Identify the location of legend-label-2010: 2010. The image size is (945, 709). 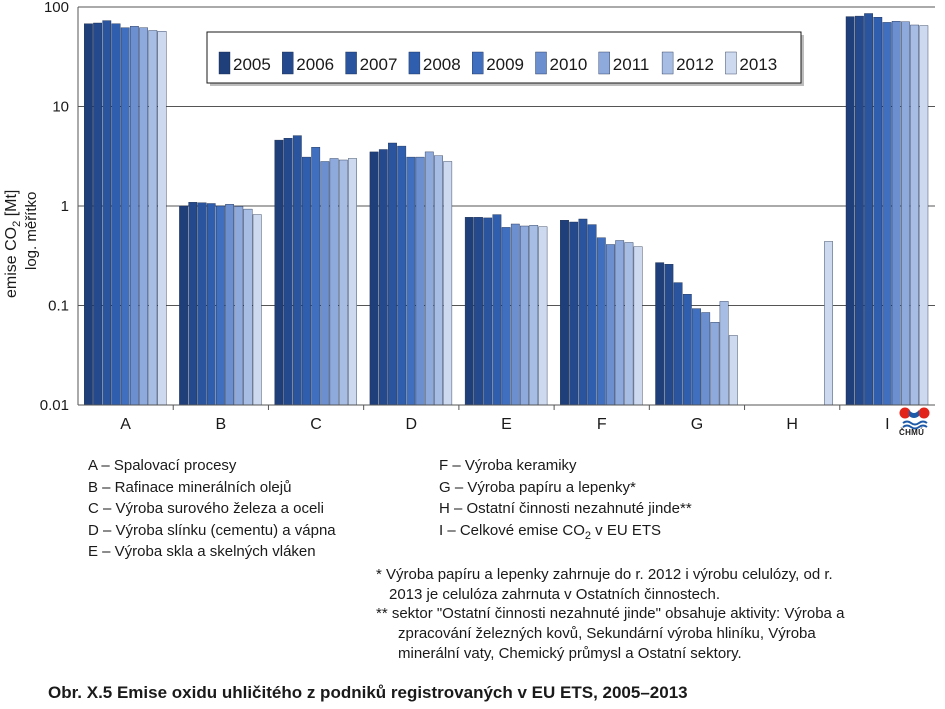
(569, 64).